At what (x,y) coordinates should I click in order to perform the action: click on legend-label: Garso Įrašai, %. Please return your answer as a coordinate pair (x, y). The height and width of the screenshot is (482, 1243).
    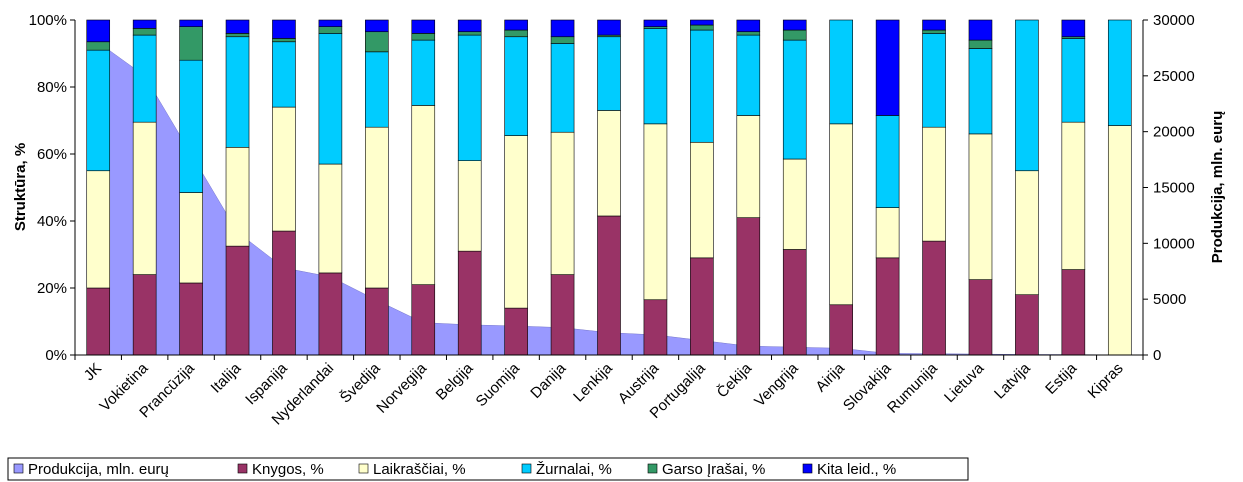
    Looking at the image, I should click on (713, 469).